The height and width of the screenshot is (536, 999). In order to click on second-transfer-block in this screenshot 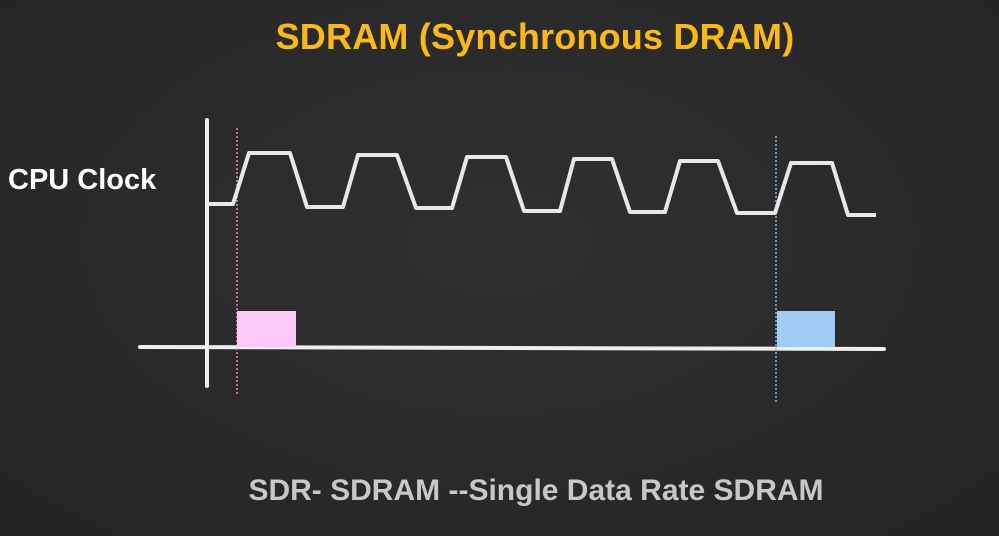, I will do `click(806, 329)`.